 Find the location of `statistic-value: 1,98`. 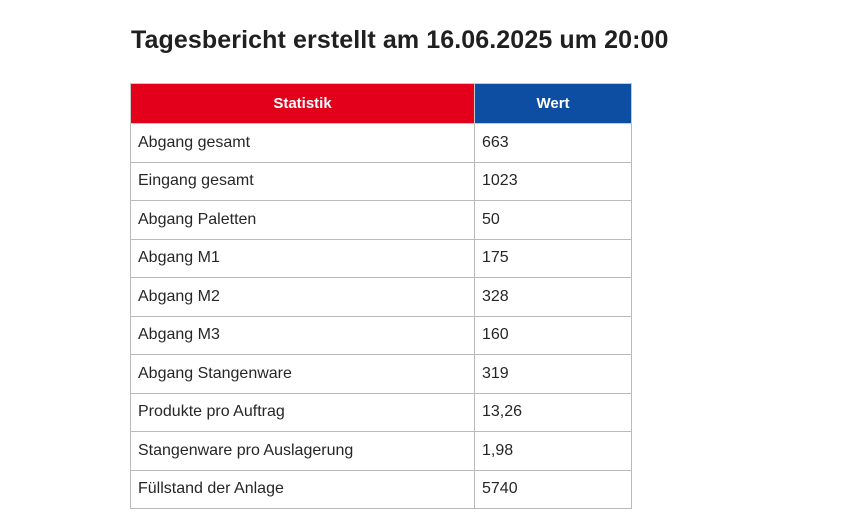

statistic-value: 1,98 is located at coordinates (553, 451).